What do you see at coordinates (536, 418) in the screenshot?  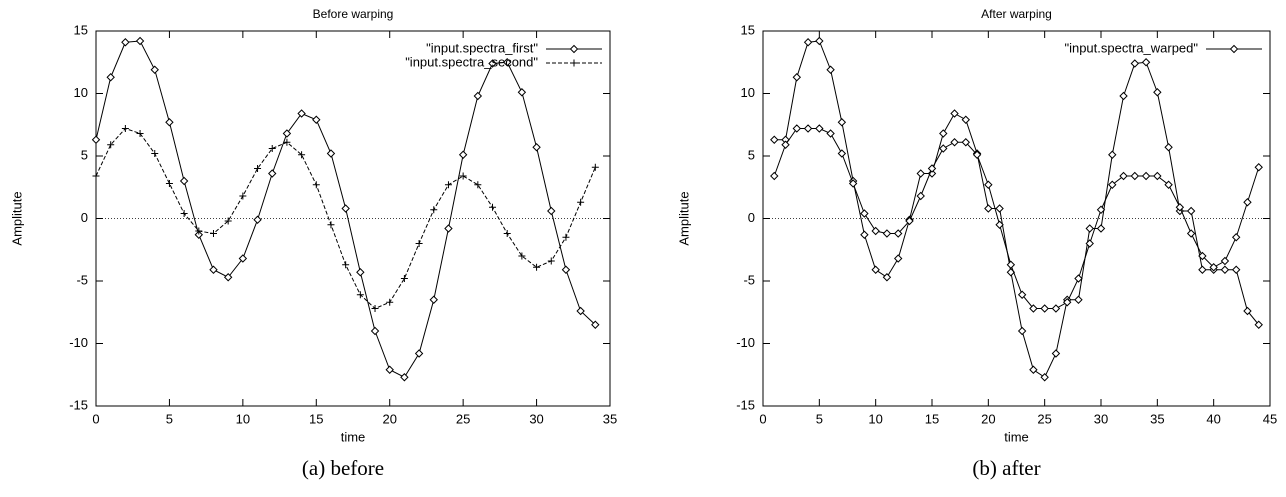 I see `x-tick-label: 30` at bounding box center [536, 418].